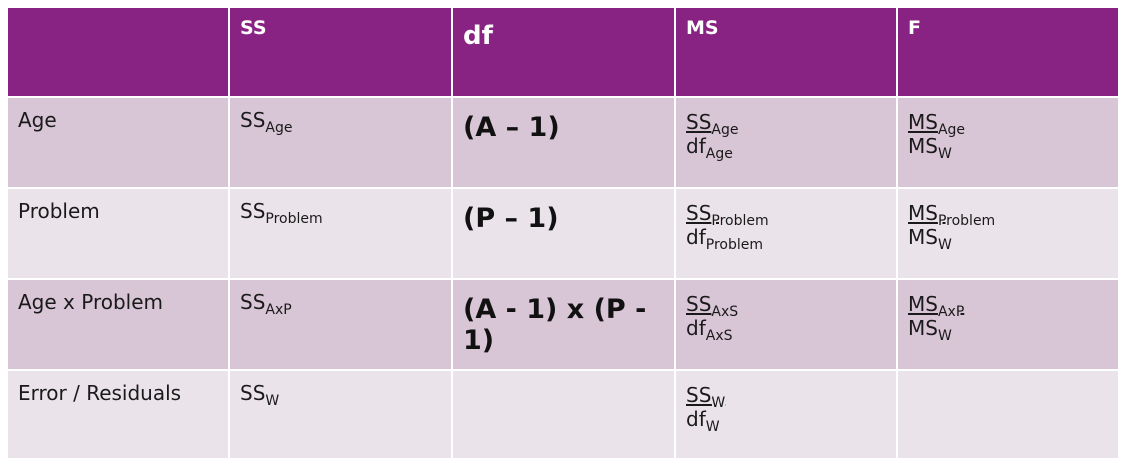  I want to click on ms-numerator: SSProblem, so click(727, 215).